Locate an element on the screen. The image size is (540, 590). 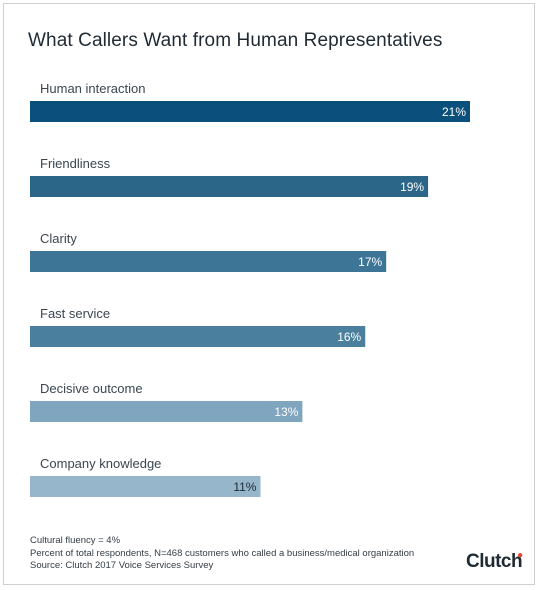
bar-value-label: 21% is located at coordinates (454, 112).